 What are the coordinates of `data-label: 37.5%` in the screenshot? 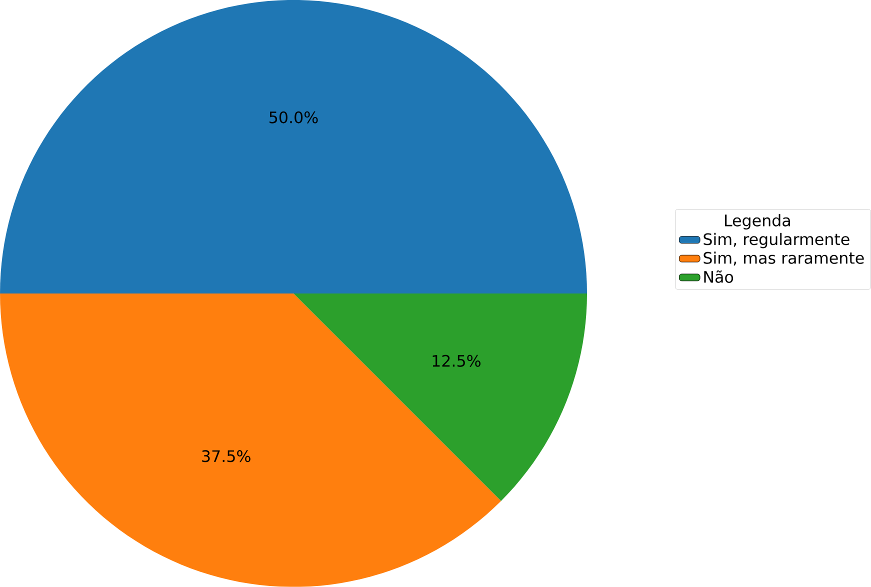 It's located at (226, 456).